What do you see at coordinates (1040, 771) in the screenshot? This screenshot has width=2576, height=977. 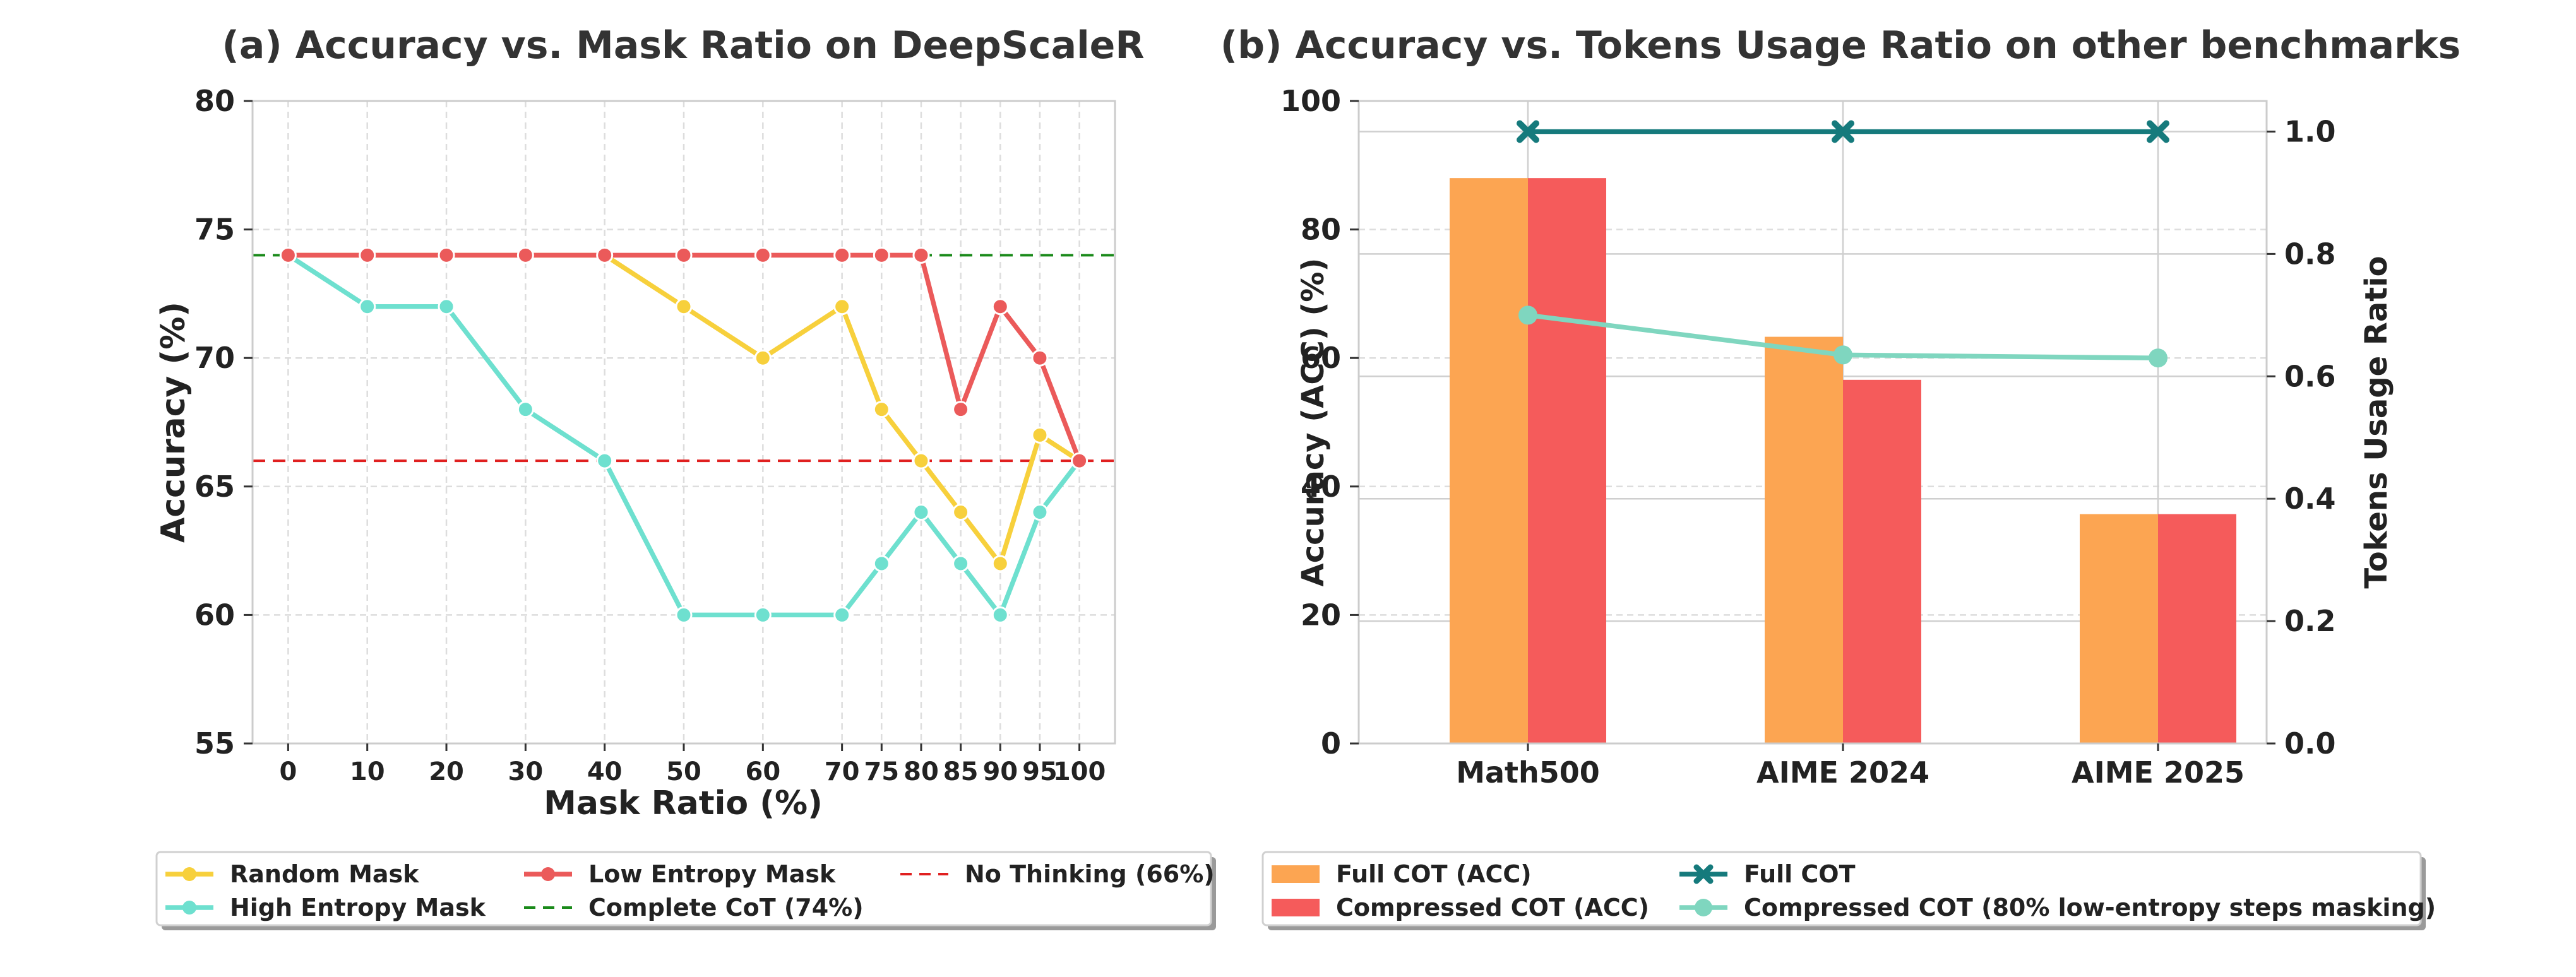 I see `panel-a-x-tick-label: 95` at bounding box center [1040, 771].